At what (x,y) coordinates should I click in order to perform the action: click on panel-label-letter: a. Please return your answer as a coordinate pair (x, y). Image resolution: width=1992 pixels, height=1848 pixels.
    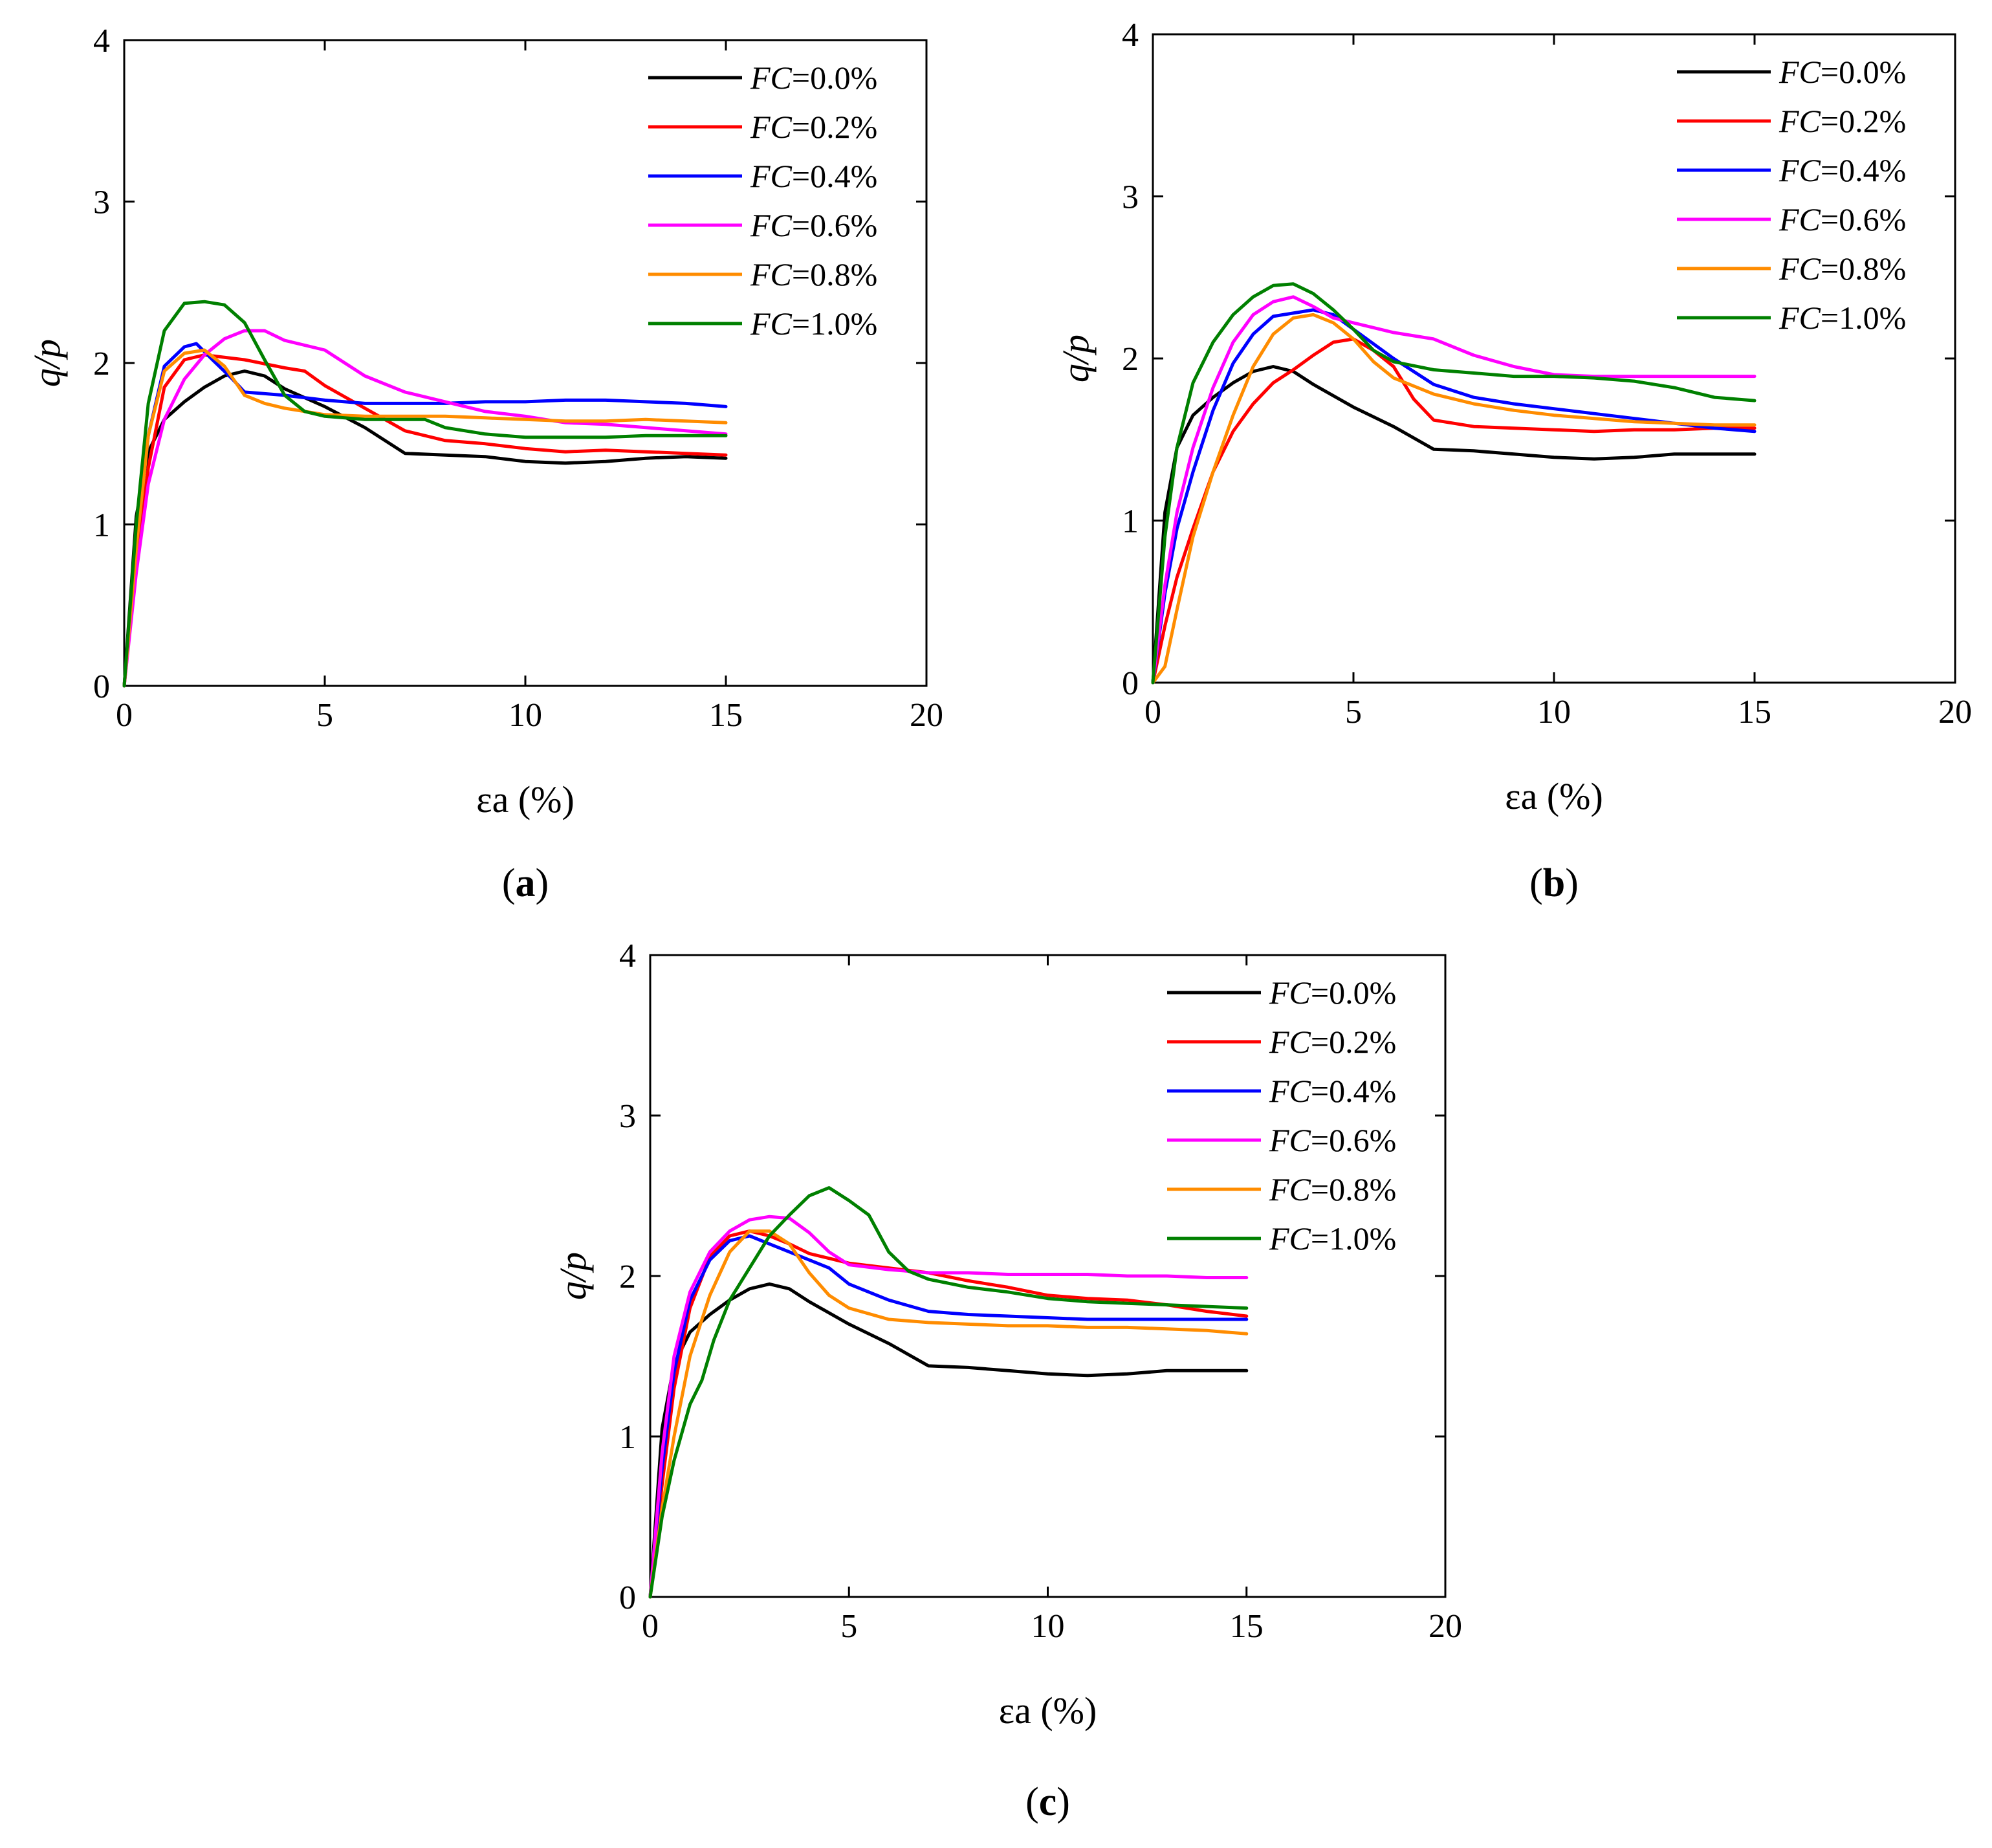
    Looking at the image, I should click on (526, 883).